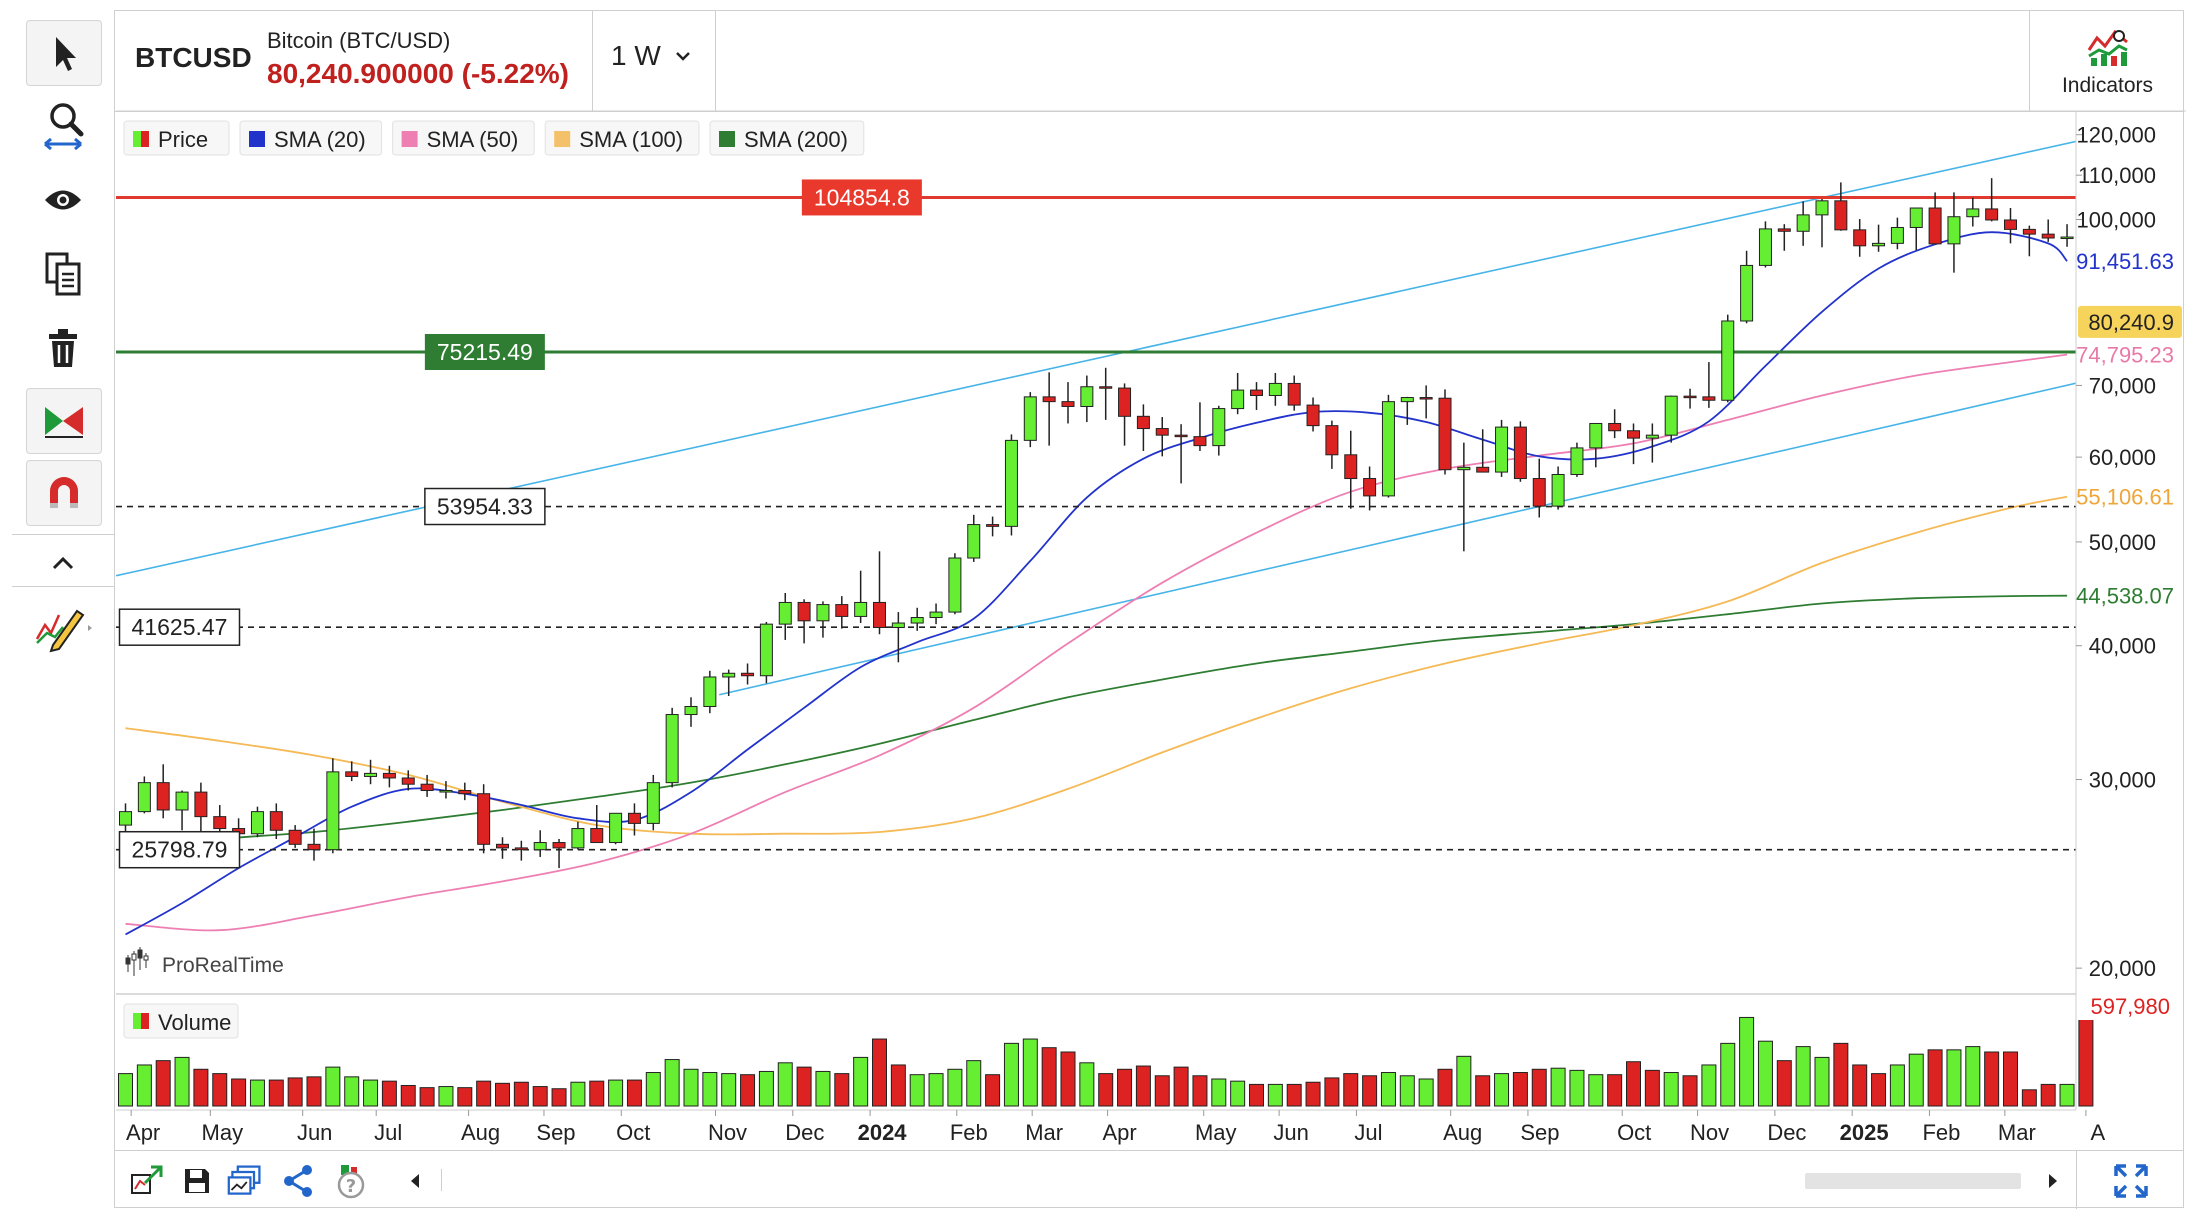 Image resolution: width=2196 pixels, height=1222 pixels. I want to click on legend-item-2: SMA (50), so click(463, 138).